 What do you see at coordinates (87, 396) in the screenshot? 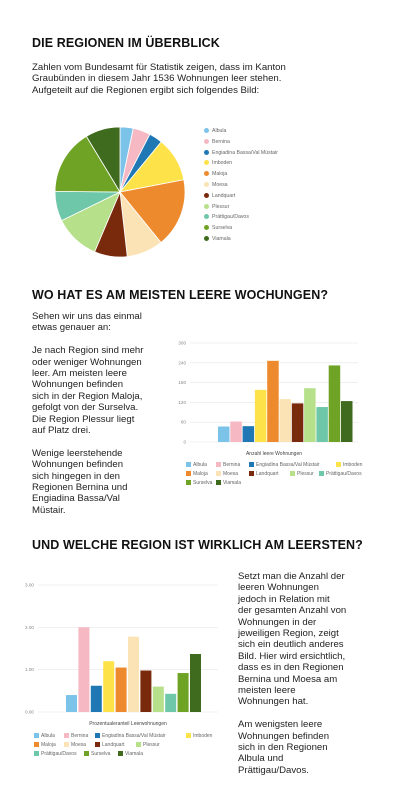
I see `section2-line: sich in der Region Maloja,` at bounding box center [87, 396].